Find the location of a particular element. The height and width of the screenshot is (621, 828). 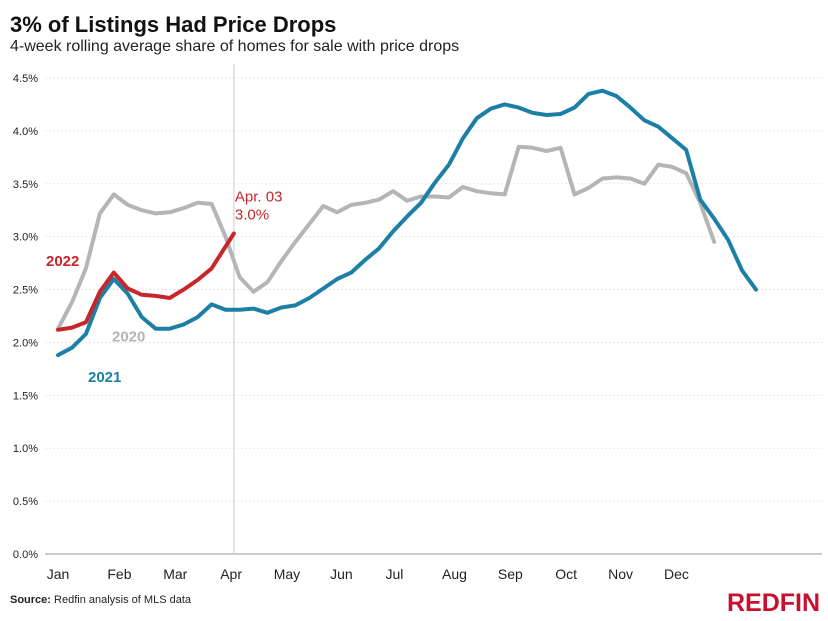

x-tick-label: Apr is located at coordinates (231, 574).